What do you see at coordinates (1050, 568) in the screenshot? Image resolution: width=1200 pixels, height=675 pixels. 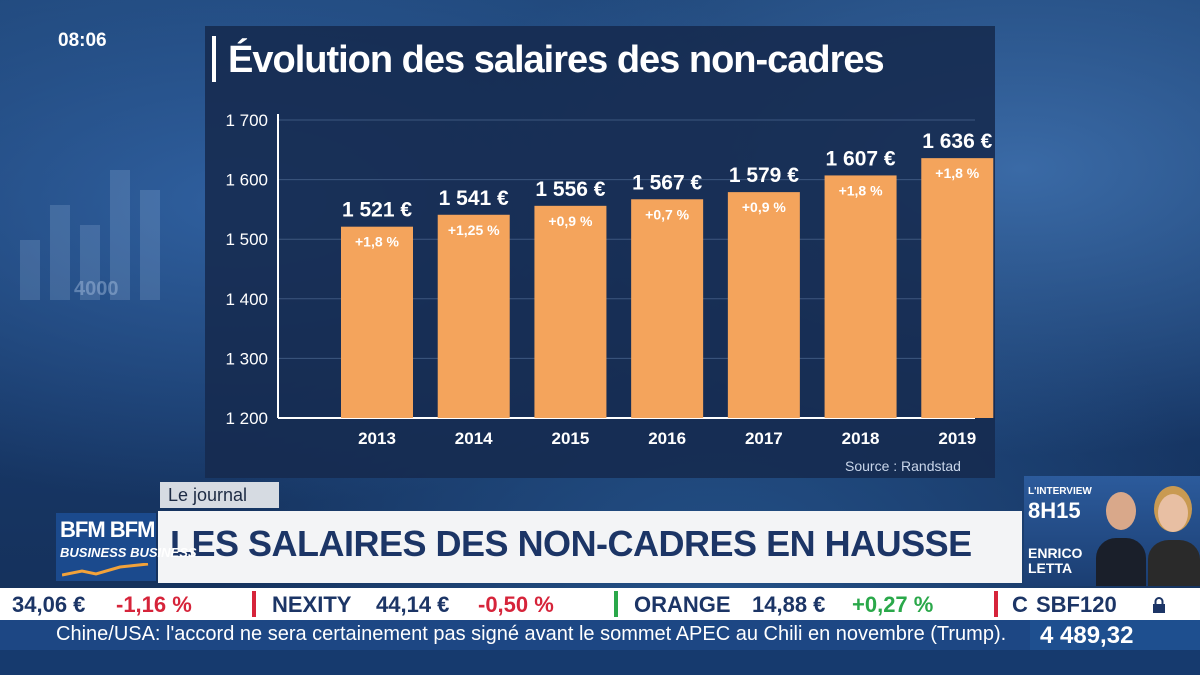 I see `guest-last-name: LETTA` at bounding box center [1050, 568].